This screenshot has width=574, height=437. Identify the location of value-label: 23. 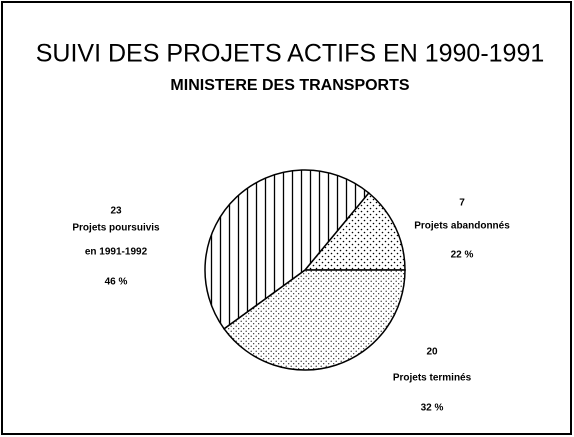
(116, 211).